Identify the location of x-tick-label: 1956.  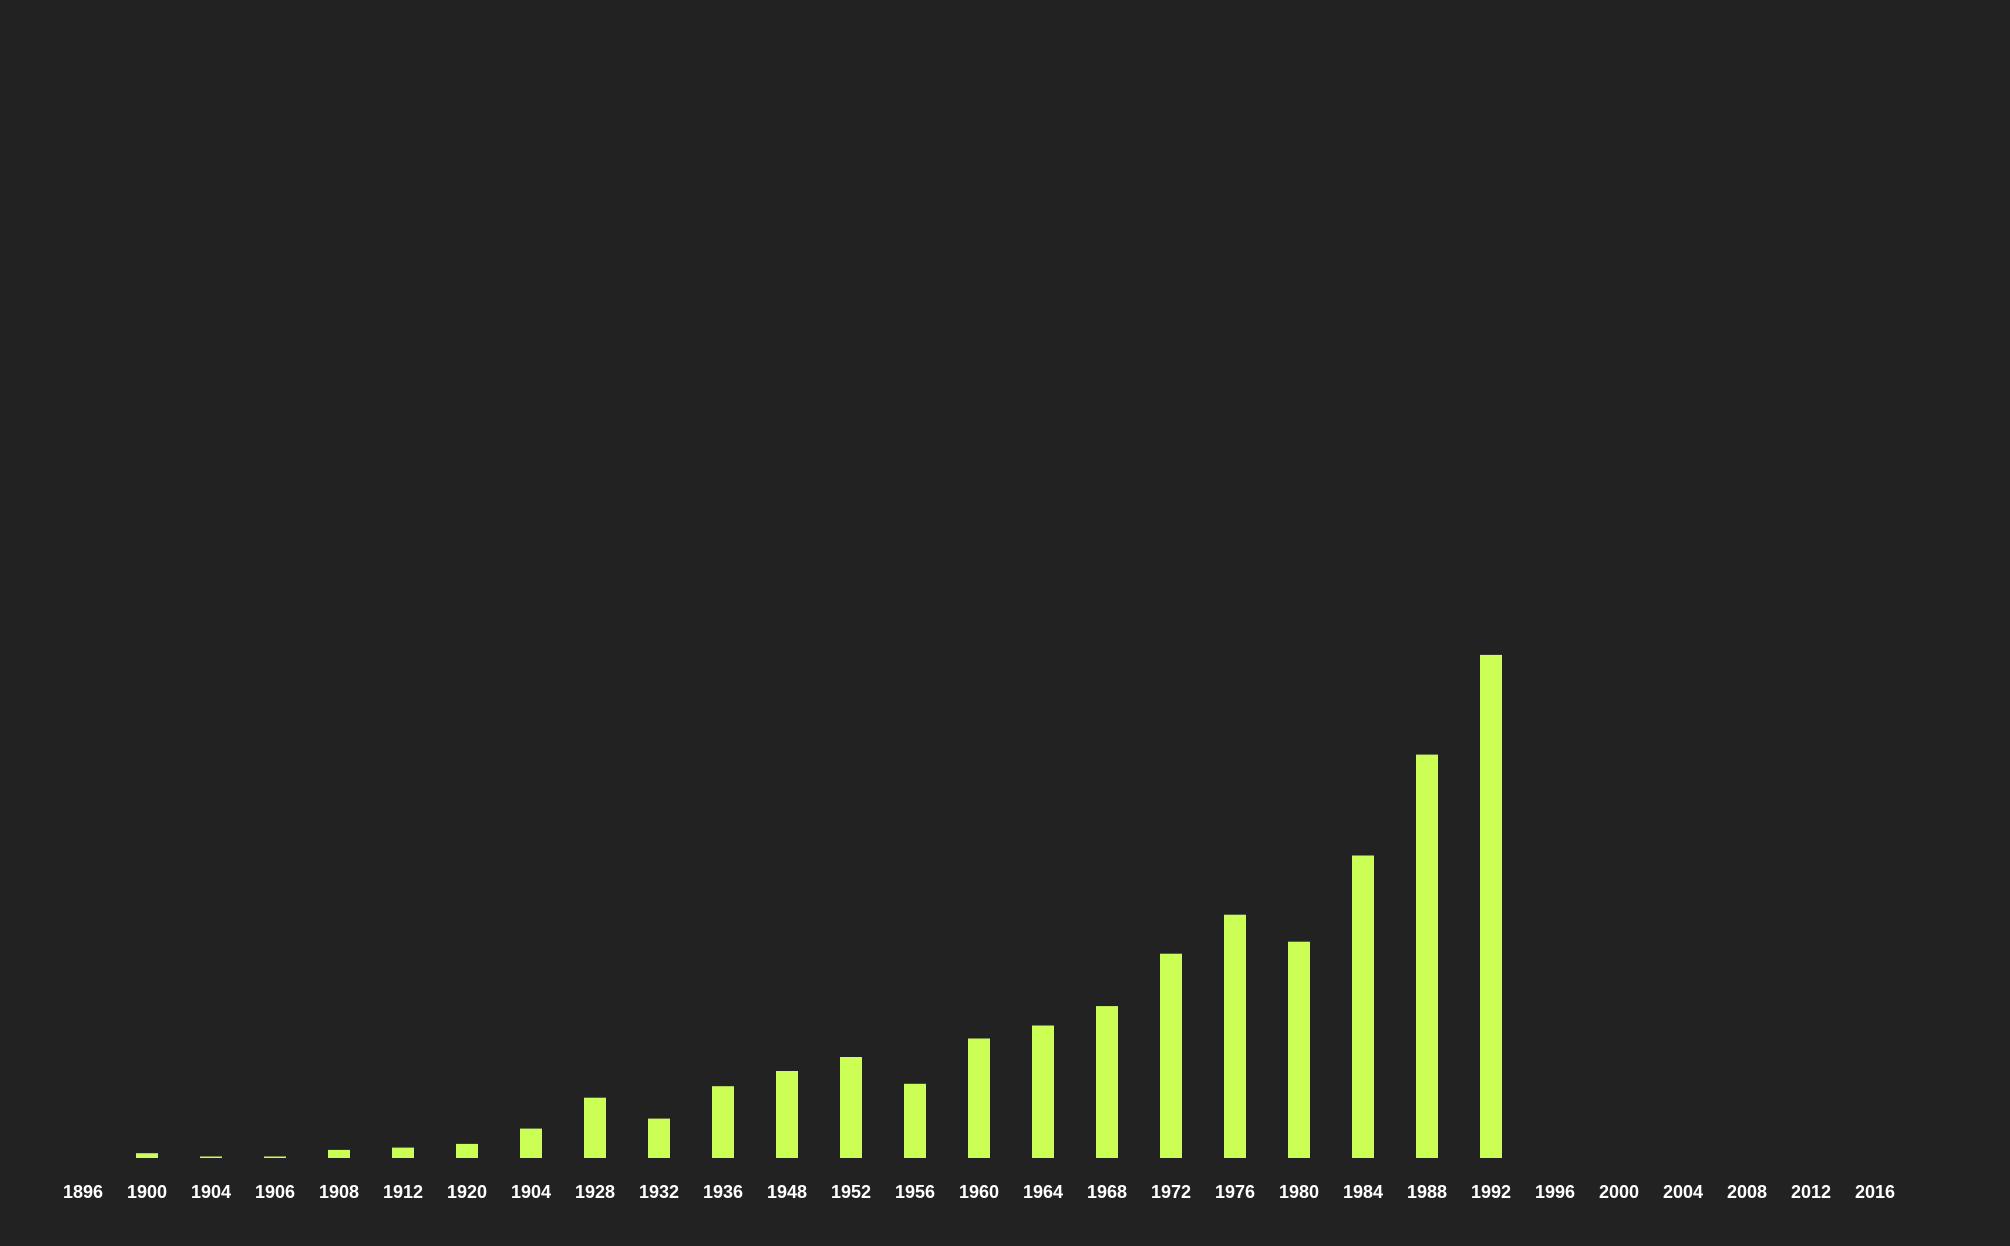
(915, 1192).